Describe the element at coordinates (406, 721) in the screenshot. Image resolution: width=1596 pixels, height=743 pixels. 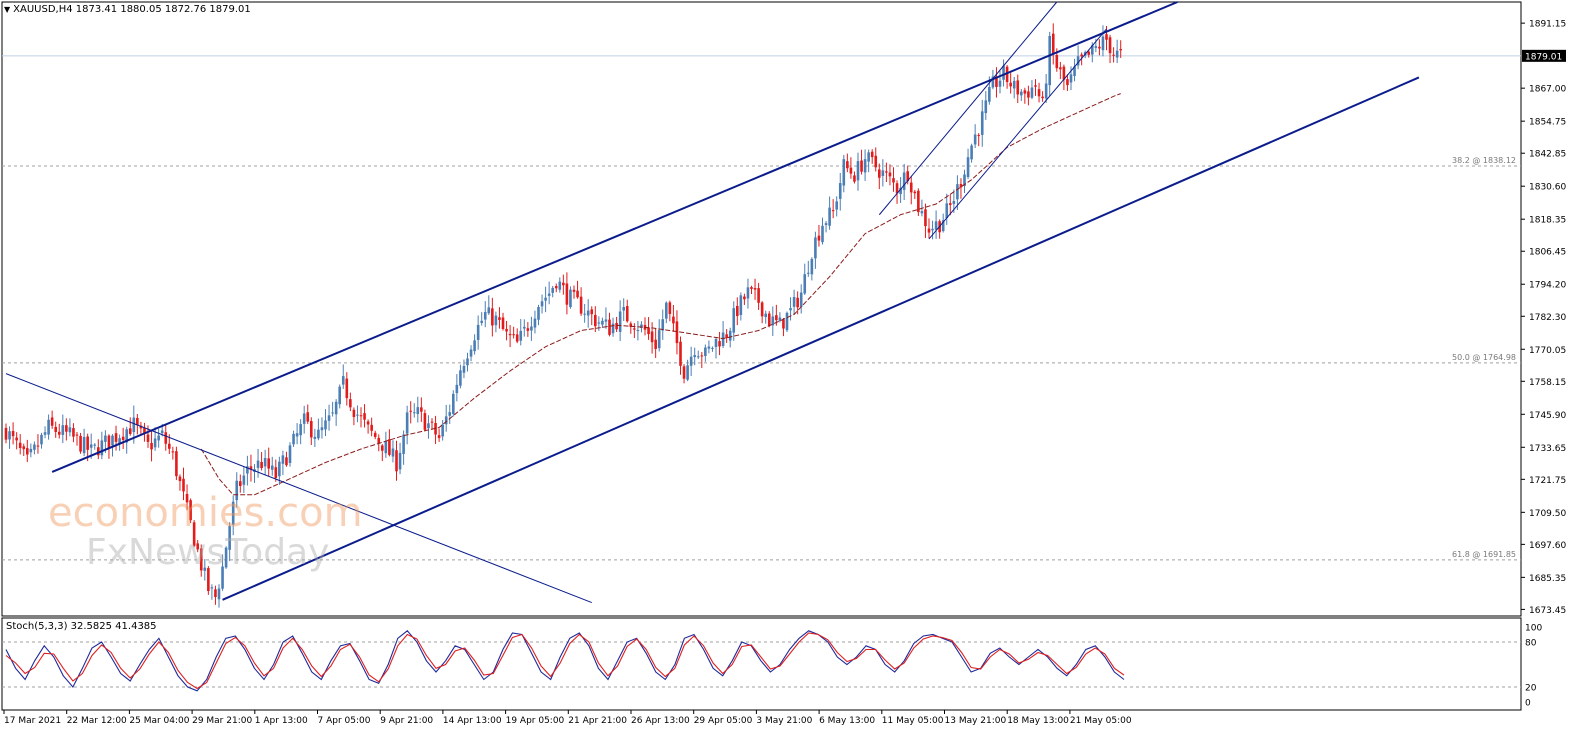
I see `time-axis-label: 9 Apr 21:00` at that location.